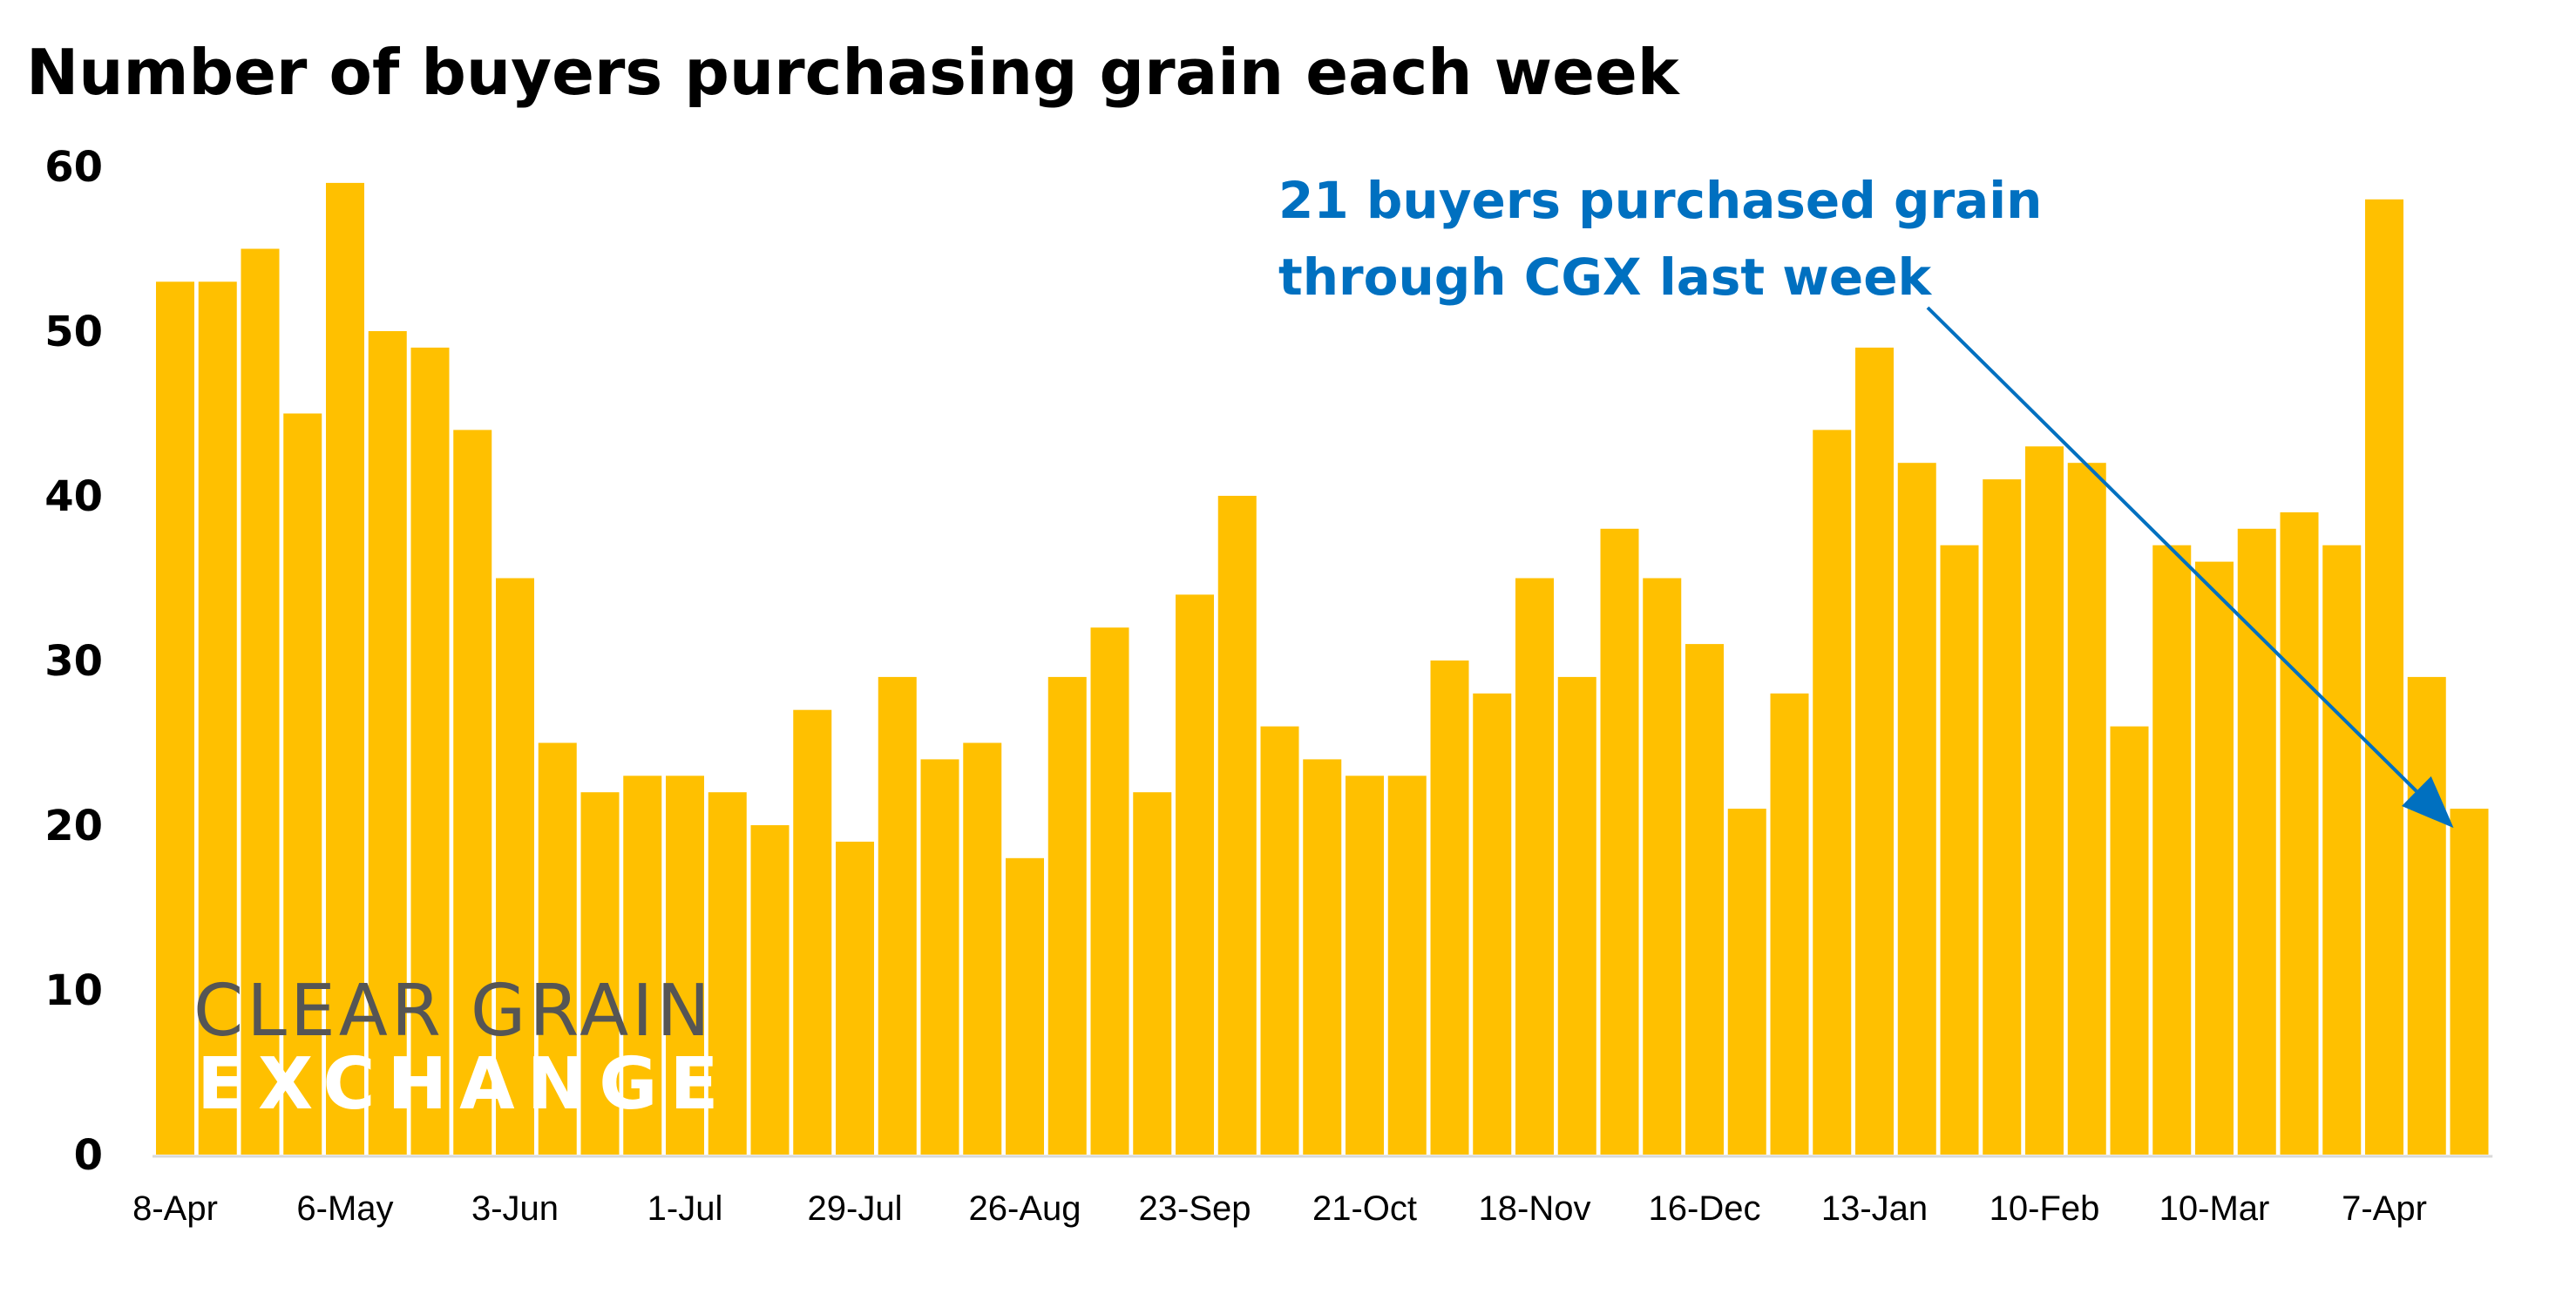 The width and height of the screenshot is (2576, 1294). I want to click on x-tick-label: 21-Oct, so click(1364, 1208).